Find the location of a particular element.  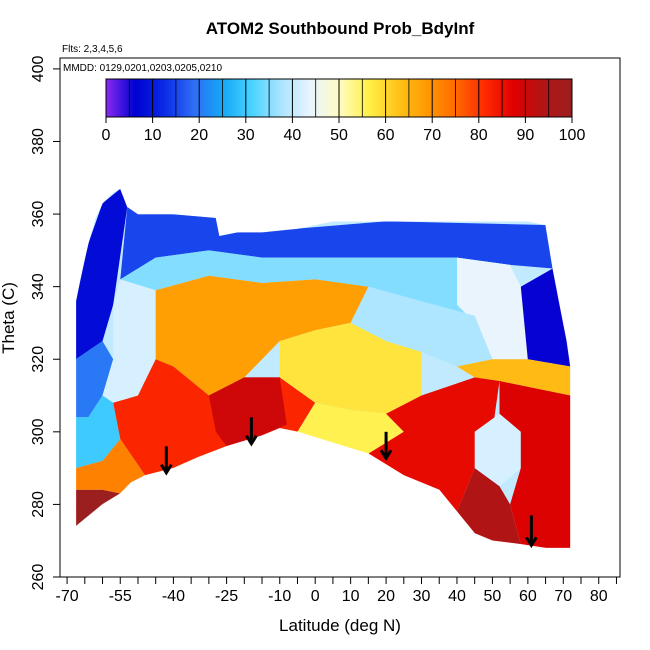

dates-note: MMDD: 0129,0201,0203,0205,0210 is located at coordinates (142, 68).